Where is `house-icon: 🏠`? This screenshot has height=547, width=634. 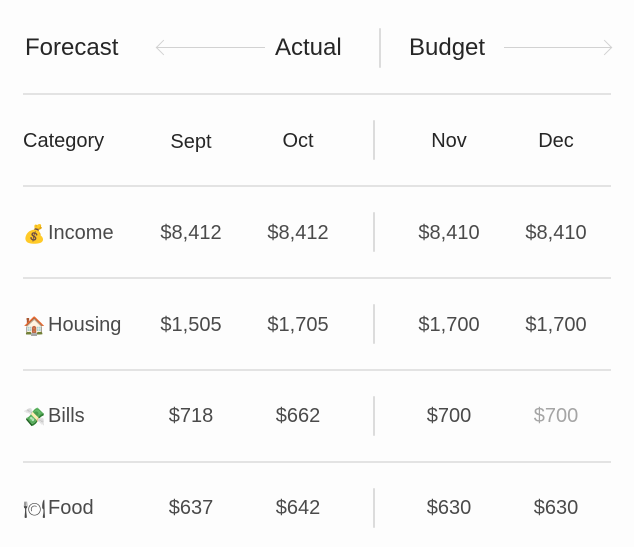
house-icon: 🏠 is located at coordinates (34, 326).